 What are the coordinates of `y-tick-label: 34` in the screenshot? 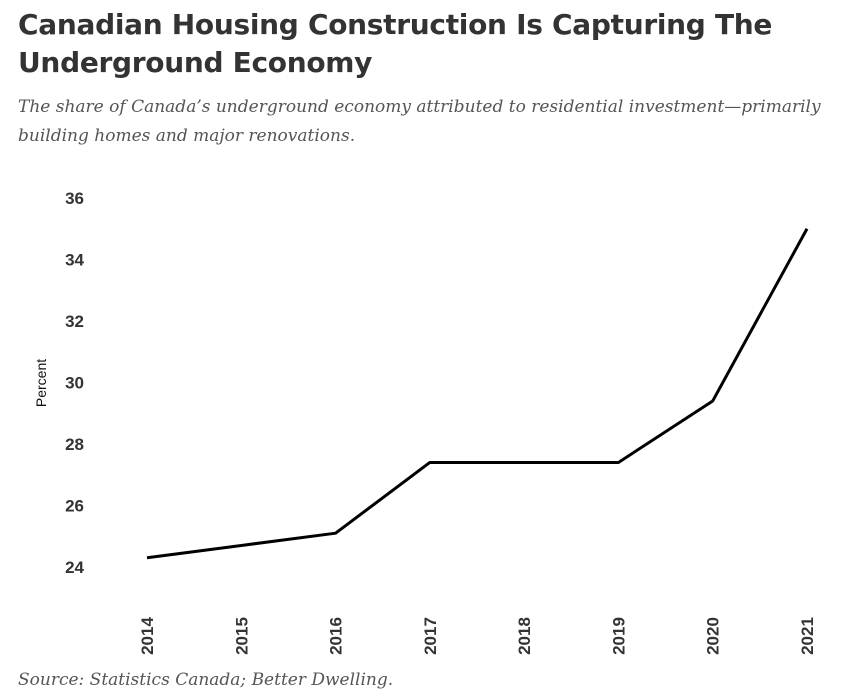 It's located at (74, 260).